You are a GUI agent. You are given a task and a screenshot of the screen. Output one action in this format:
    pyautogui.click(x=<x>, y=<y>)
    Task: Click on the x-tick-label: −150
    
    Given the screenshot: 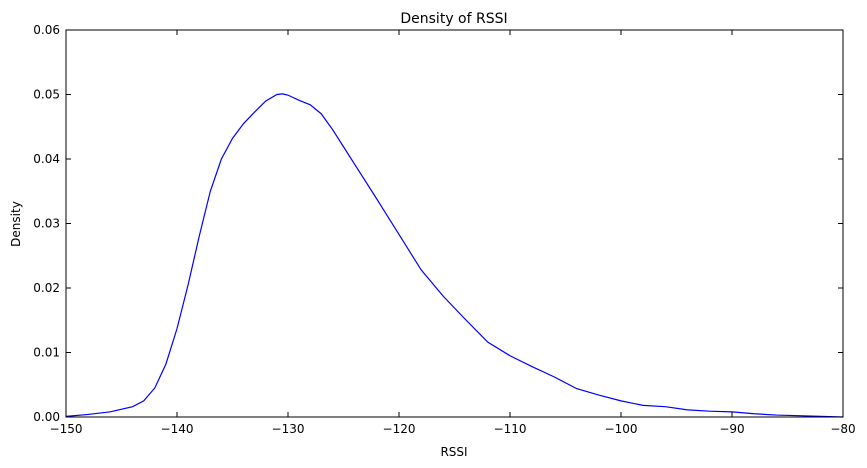 What is the action you would take?
    pyautogui.click(x=66, y=429)
    